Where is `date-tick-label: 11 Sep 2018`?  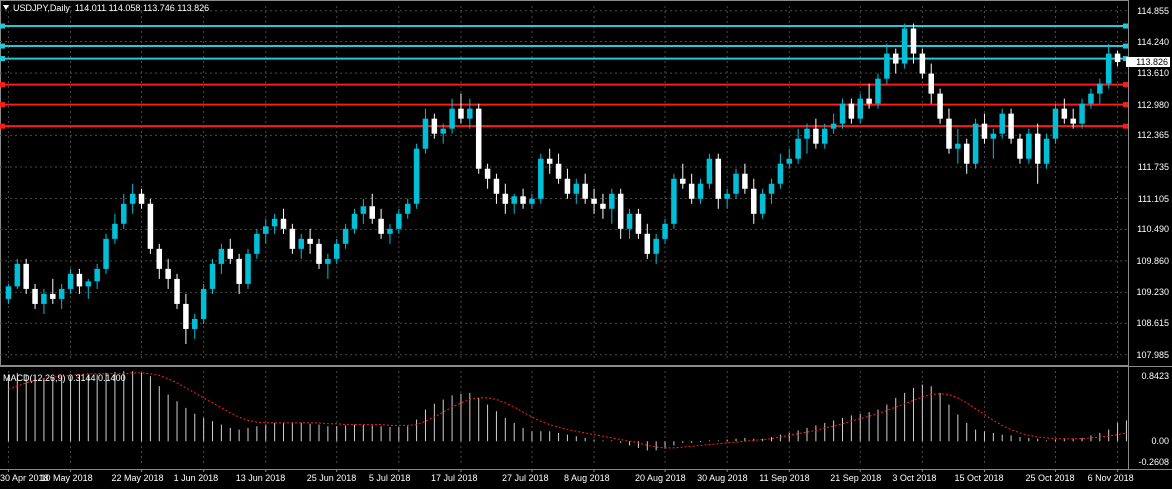
date-tick-label: 11 Sep 2018 is located at coordinates (784, 478).